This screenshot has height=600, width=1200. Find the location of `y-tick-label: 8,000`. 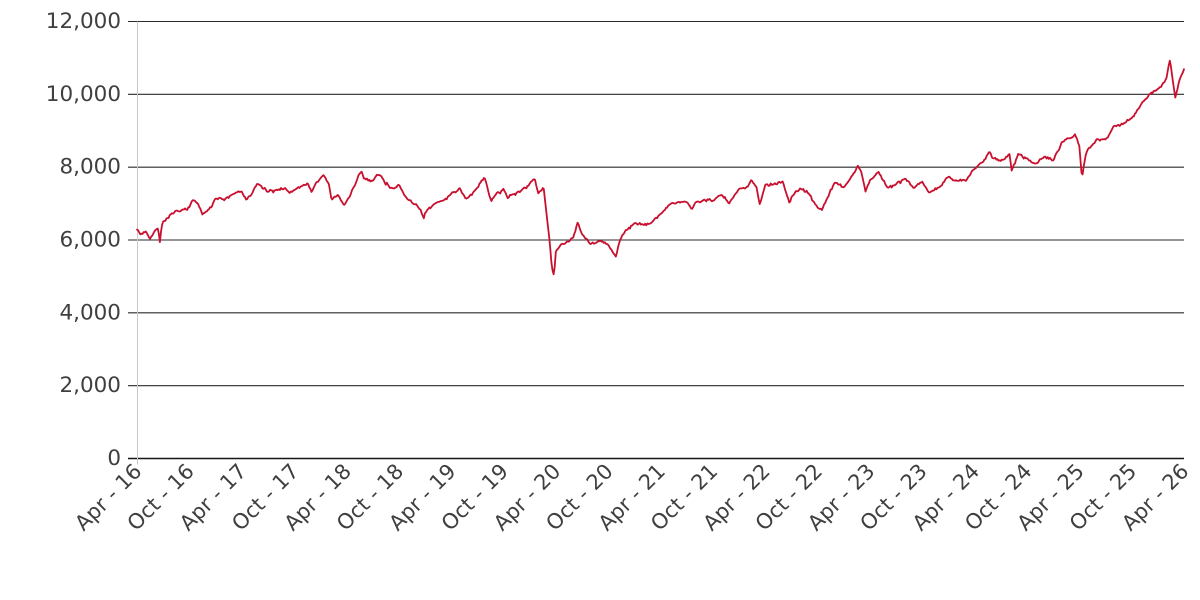

y-tick-label: 8,000 is located at coordinates (90, 167).